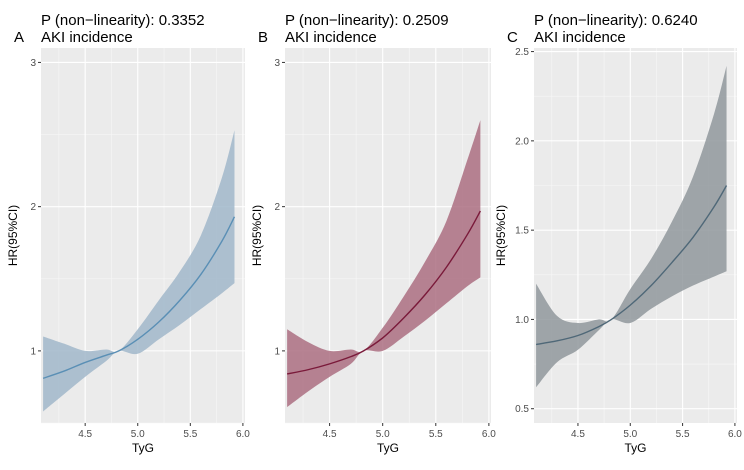  I want to click on y-tick-label: 2.5, so click(522, 52).